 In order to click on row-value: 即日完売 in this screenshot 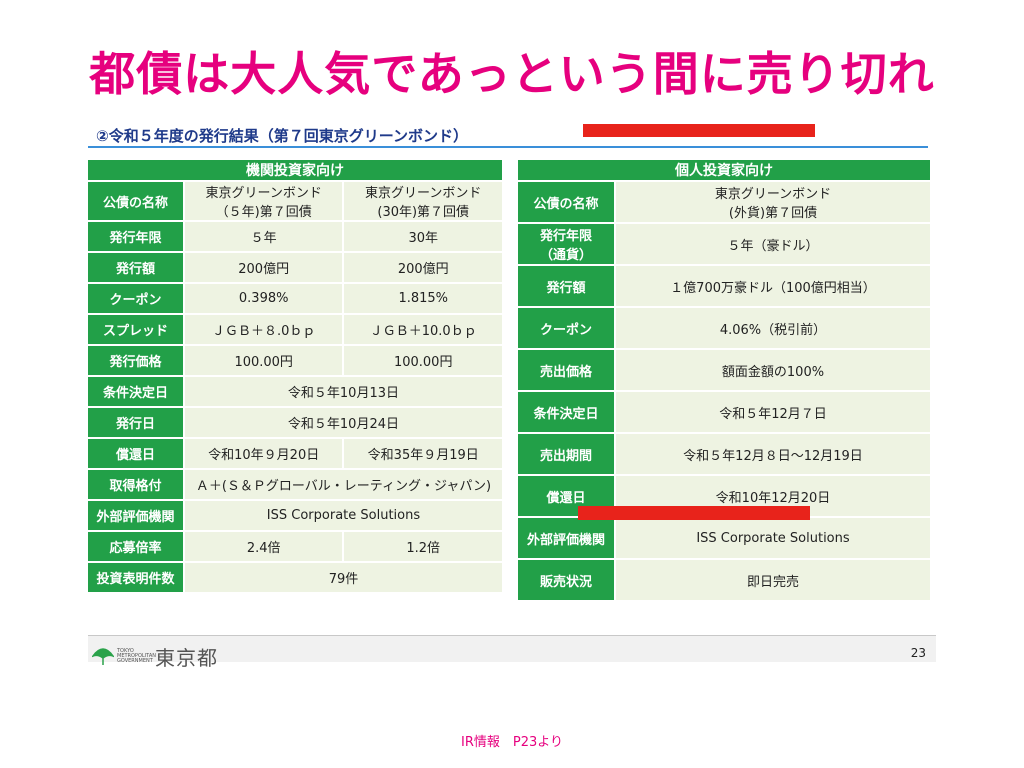, I will do `click(773, 580)`.